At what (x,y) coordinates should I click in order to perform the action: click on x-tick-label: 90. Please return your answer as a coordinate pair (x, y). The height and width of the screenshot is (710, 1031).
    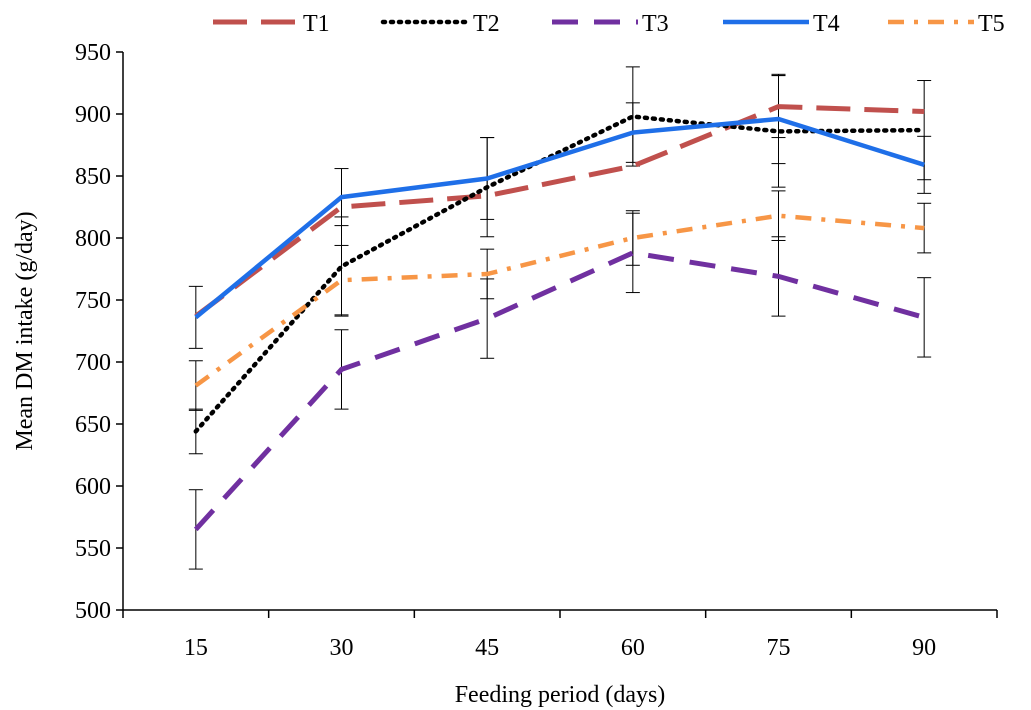
    Looking at the image, I should click on (924, 648).